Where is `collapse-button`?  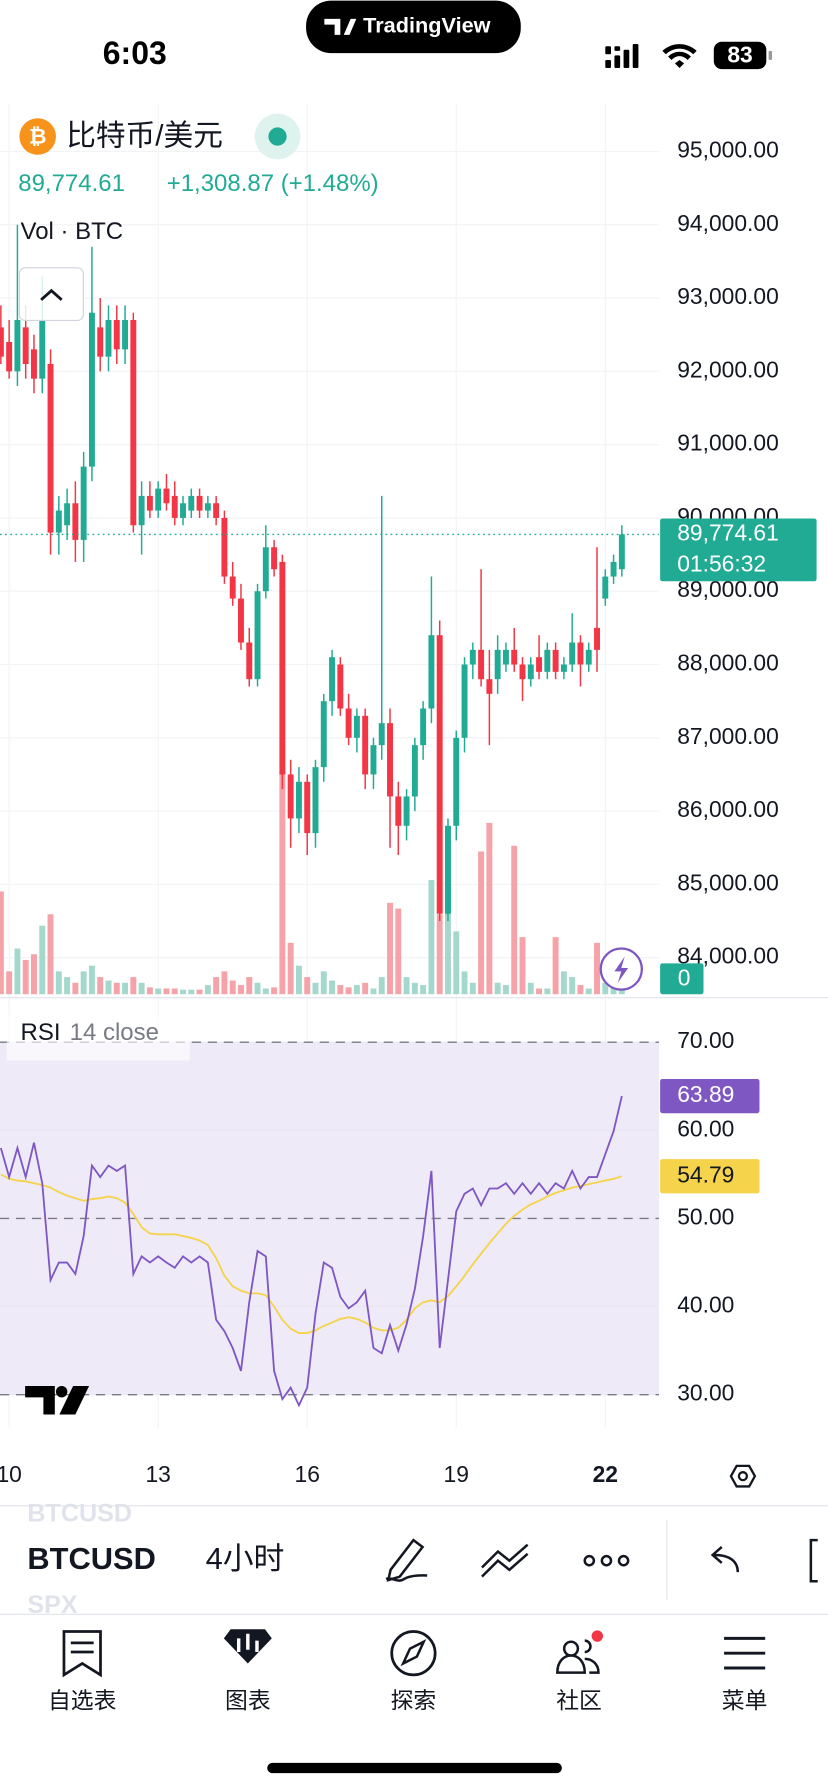
collapse-button is located at coordinates (51, 294).